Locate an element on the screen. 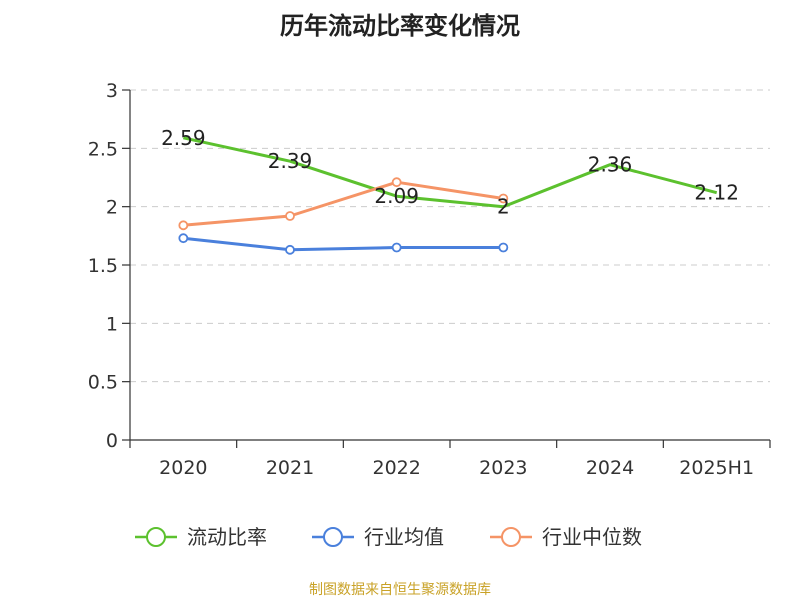  data-label: 2 is located at coordinates (503, 207).